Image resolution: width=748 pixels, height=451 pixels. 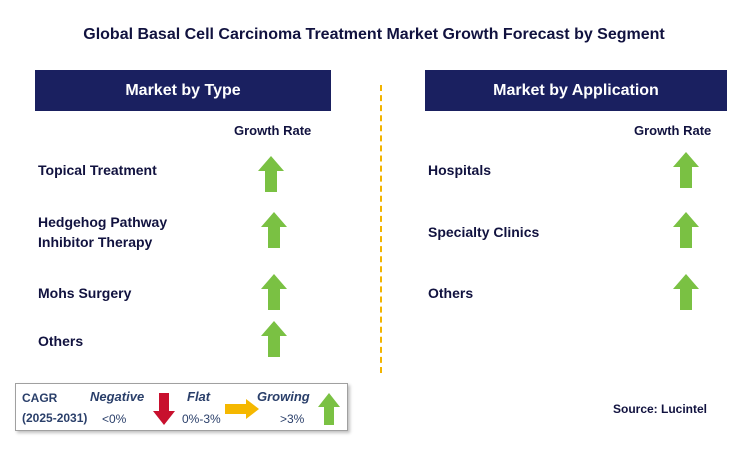 I want to click on type-row-others: Others, so click(x=60, y=341).